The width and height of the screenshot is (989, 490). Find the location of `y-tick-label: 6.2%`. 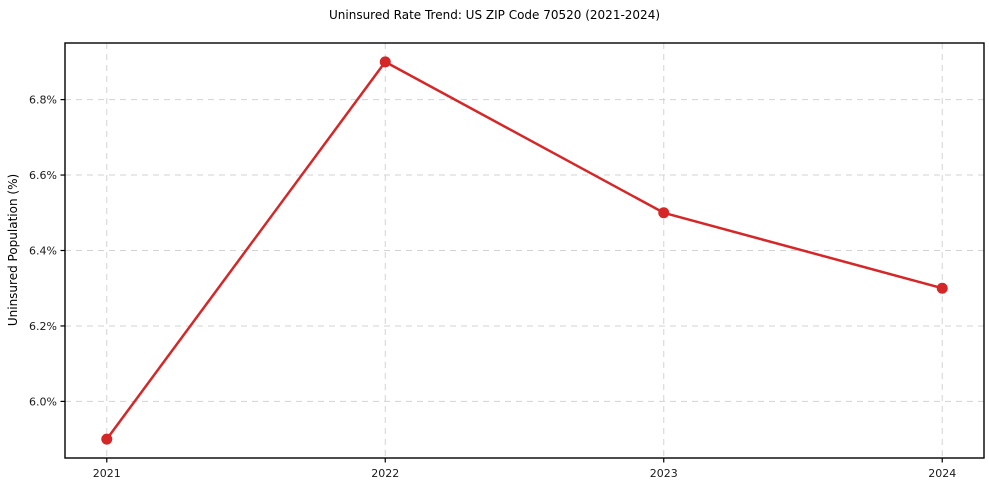

y-tick-label: 6.2% is located at coordinates (43, 326).